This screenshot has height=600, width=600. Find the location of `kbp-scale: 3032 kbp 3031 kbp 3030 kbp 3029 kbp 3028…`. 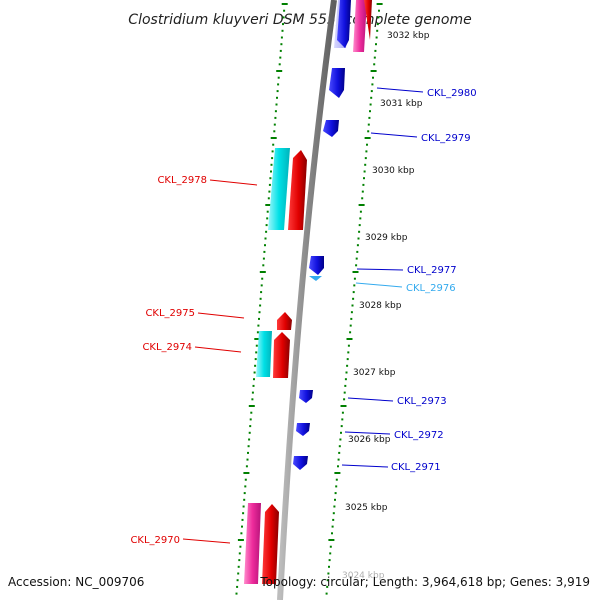

kbp-scale: 3032 kbp 3031 kbp 3030 kbp 3029 kbp 3028… is located at coordinates (386, 306).